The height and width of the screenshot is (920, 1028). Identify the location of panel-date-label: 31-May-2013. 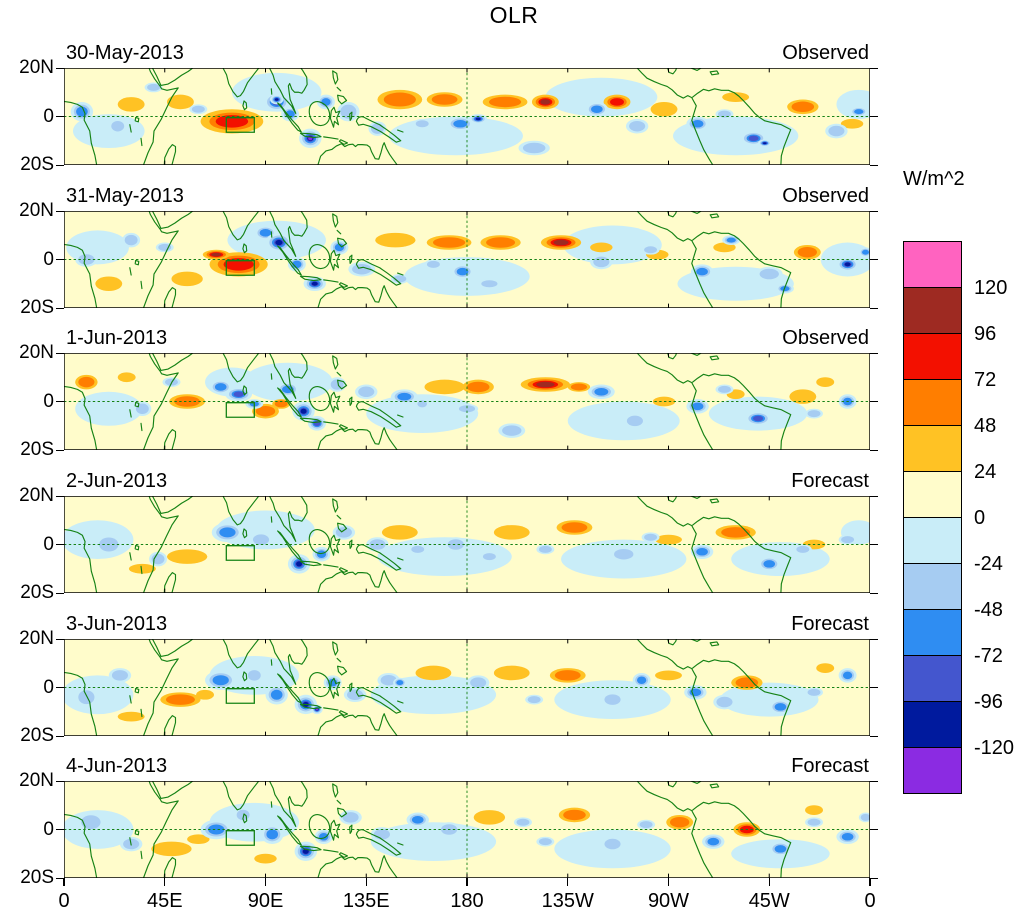
(125, 196).